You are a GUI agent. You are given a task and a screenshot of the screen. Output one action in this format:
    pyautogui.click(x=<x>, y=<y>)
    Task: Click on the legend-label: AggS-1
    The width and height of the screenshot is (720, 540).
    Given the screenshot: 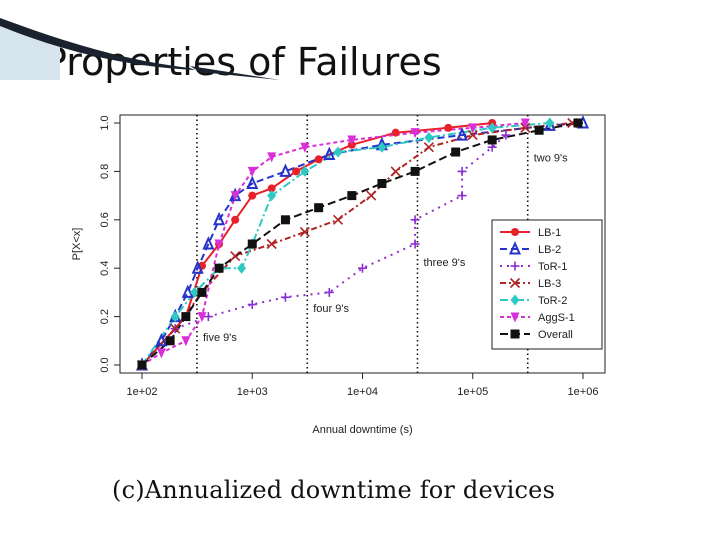 What is the action you would take?
    pyautogui.click(x=556, y=318)
    